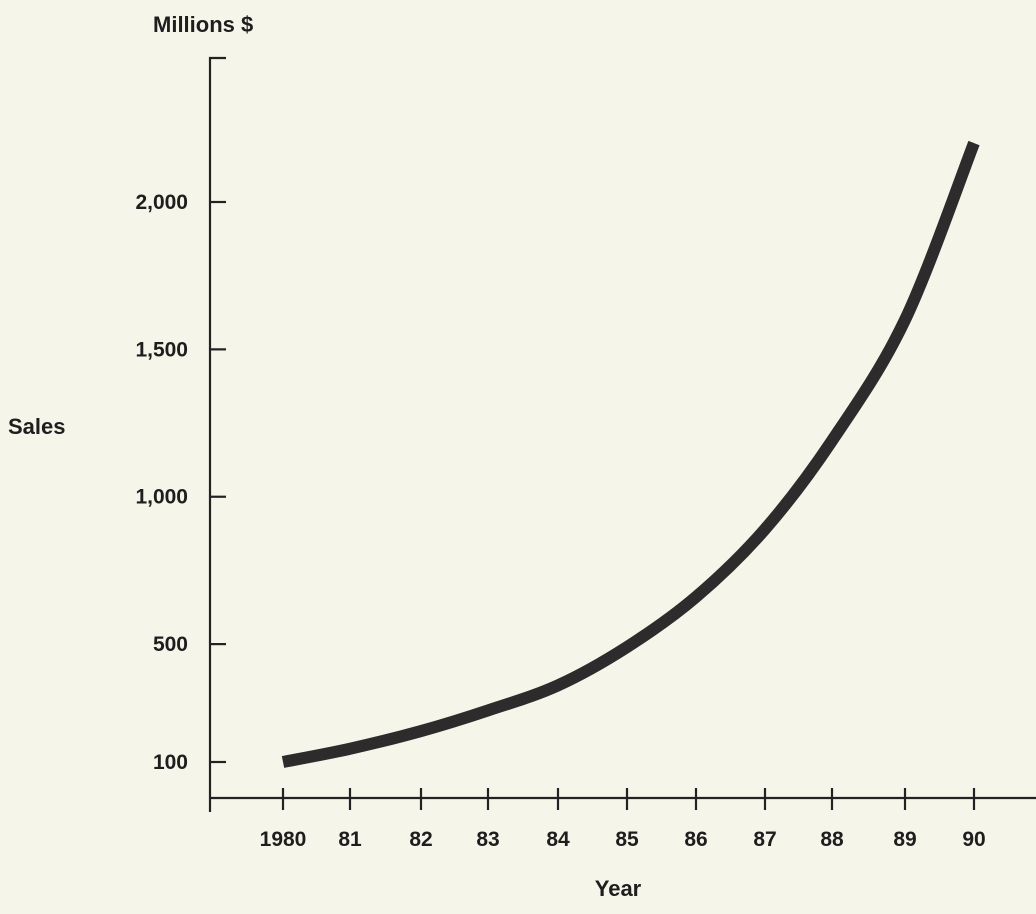 This screenshot has width=1036, height=914. What do you see at coordinates (170, 644) in the screenshot?
I see `y-tick-label: 500` at bounding box center [170, 644].